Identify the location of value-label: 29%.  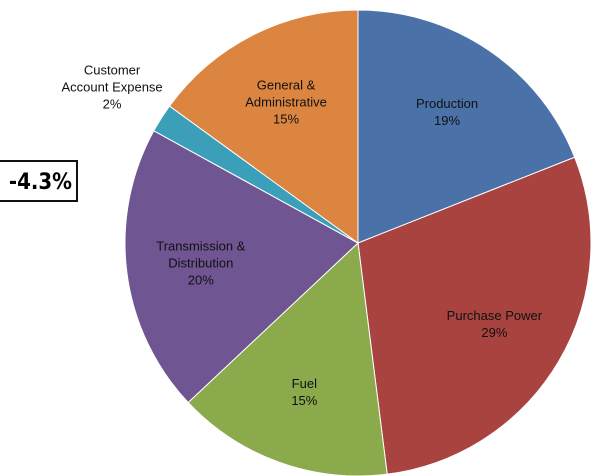
(494, 332).